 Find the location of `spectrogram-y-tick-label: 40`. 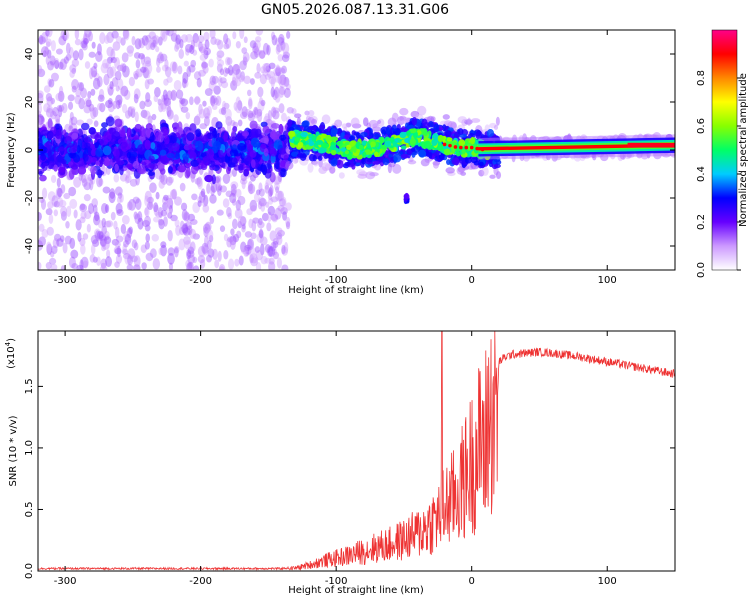

spectrogram-y-tick-label: 40 is located at coordinates (29, 54).